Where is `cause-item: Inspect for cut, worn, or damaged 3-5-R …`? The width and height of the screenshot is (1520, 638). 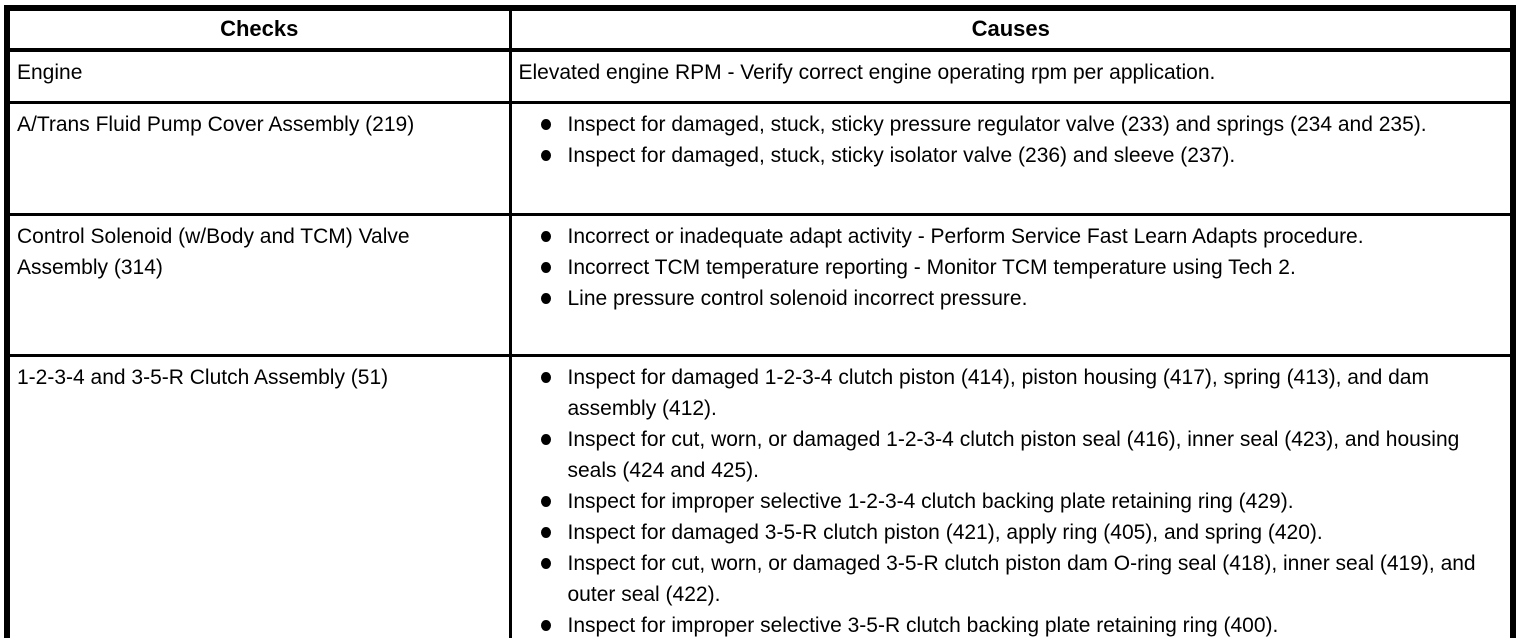 cause-item: Inspect for cut, worn, or damaged 3-5-R … is located at coordinates (1010, 579).